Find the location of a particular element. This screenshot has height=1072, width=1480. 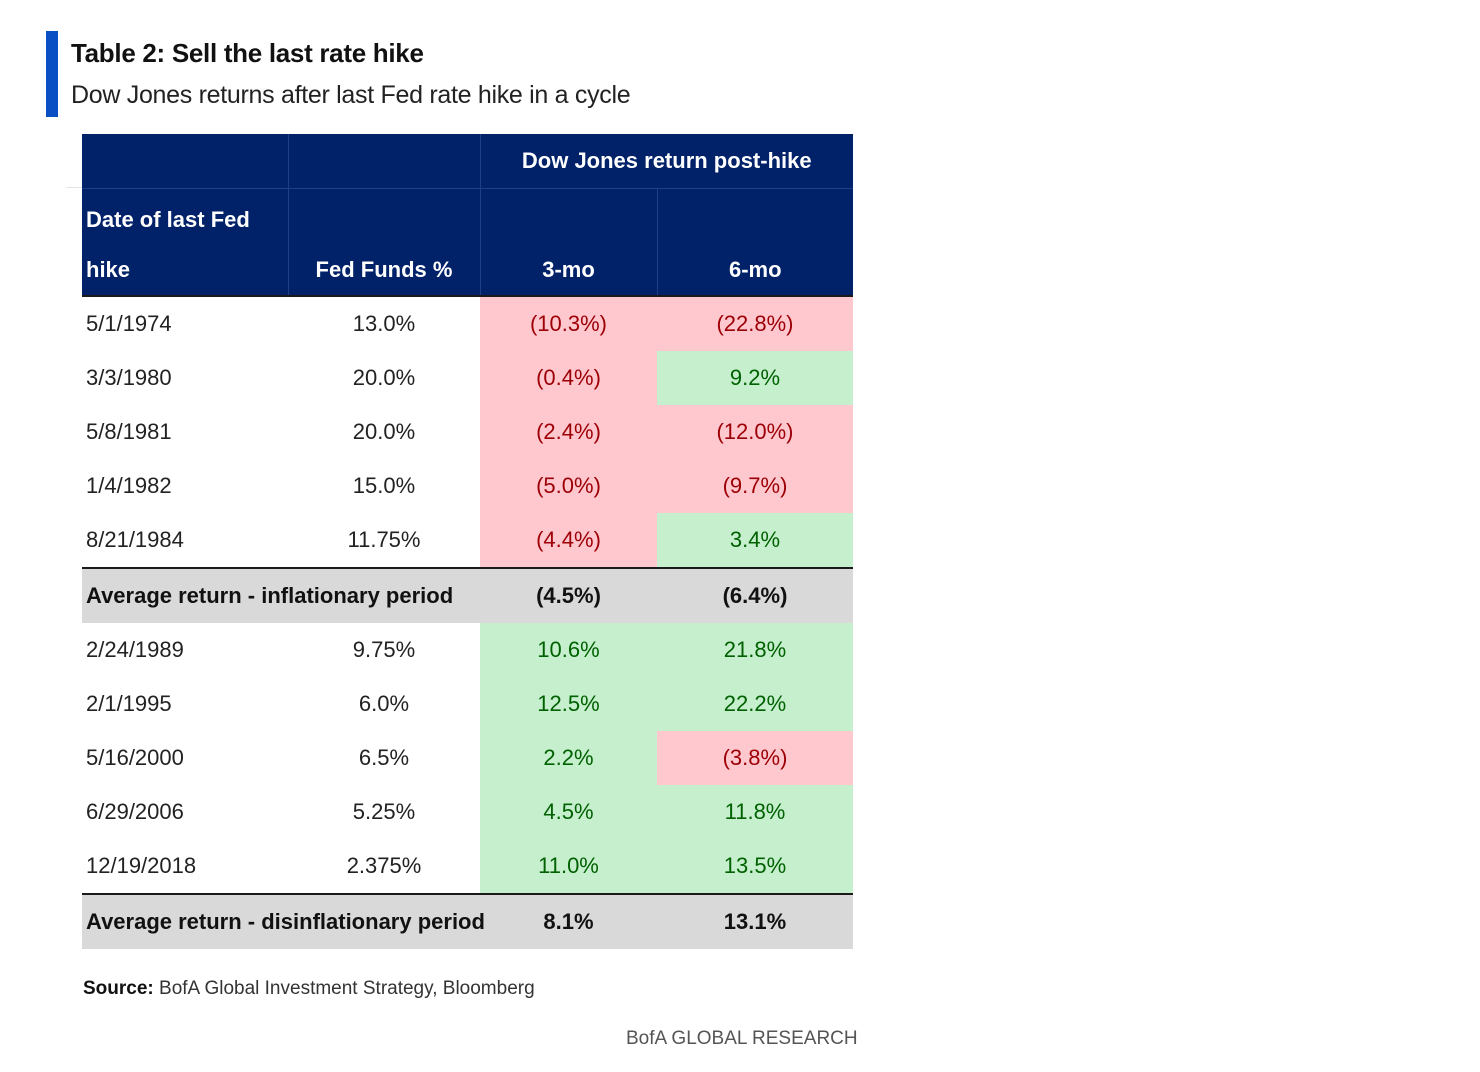

date-cell: 8/21/1984 is located at coordinates (135, 539).